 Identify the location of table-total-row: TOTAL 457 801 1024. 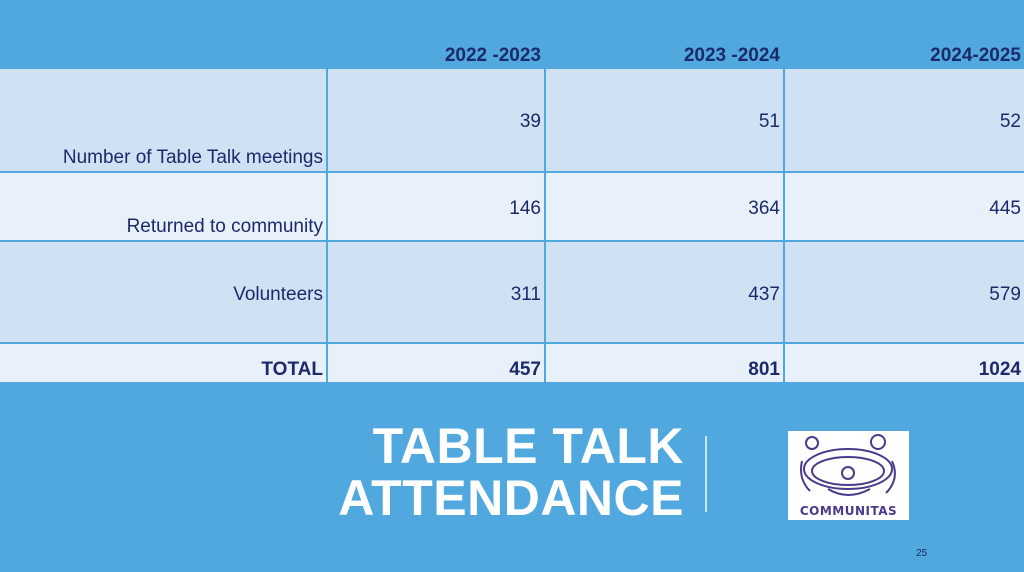
(512, 363).